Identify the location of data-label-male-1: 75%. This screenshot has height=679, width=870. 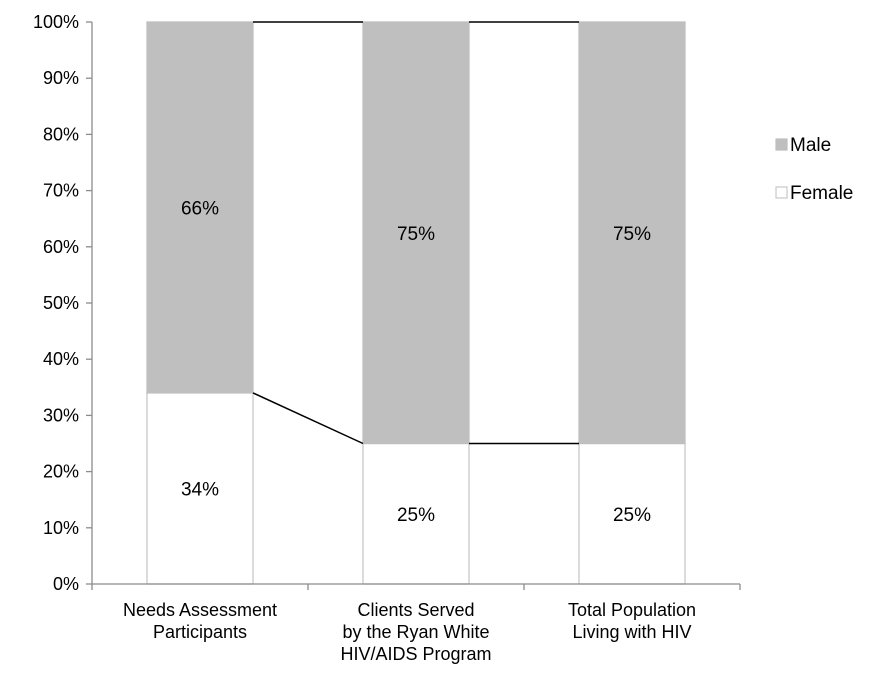
(416, 234).